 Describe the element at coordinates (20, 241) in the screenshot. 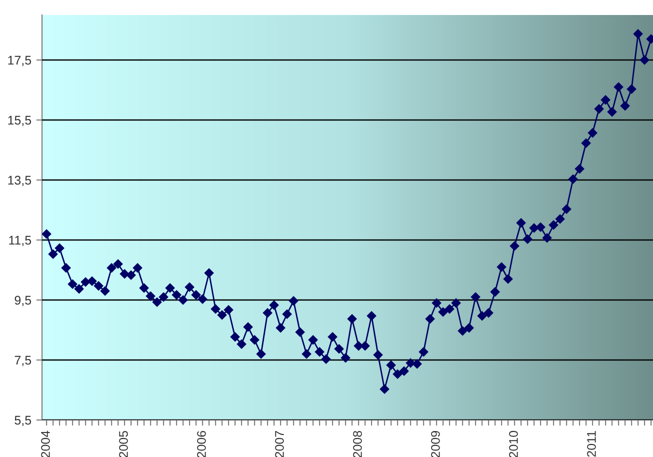

I see `y-tick-label: 11,5` at that location.